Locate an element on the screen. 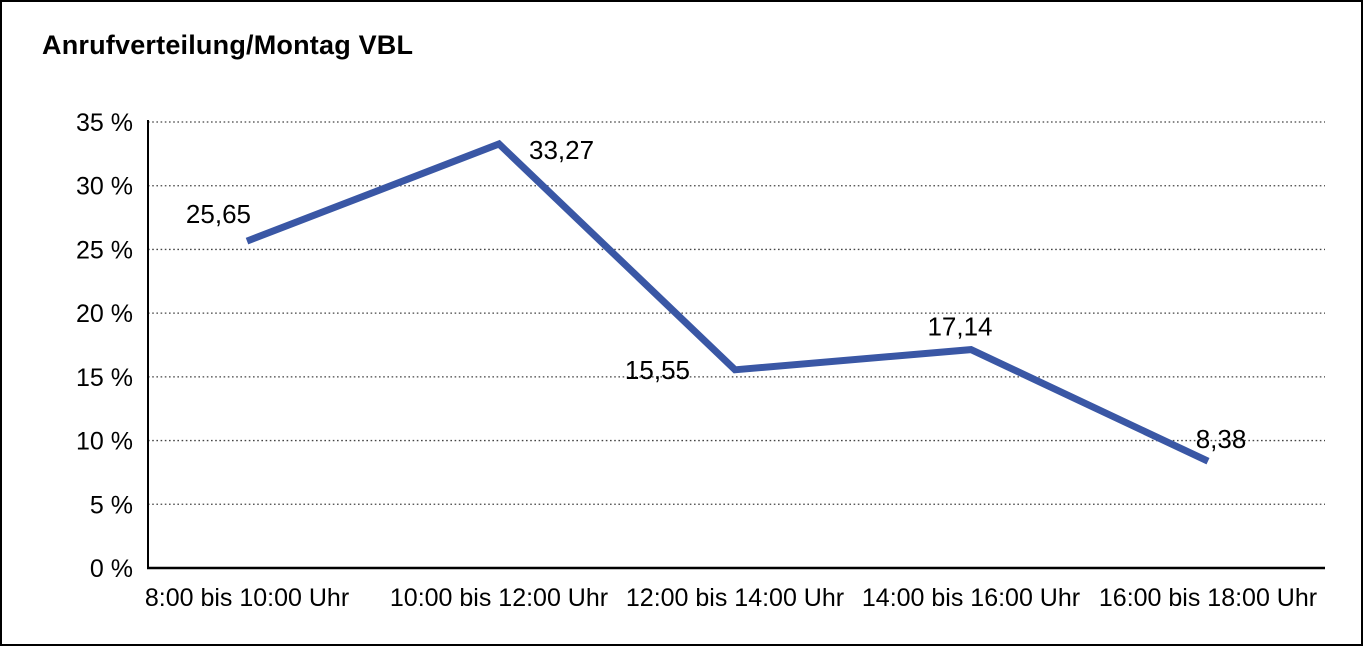 The image size is (1363, 646). chart-title: Anrufverteilung/Montag VBL is located at coordinates (228, 45).